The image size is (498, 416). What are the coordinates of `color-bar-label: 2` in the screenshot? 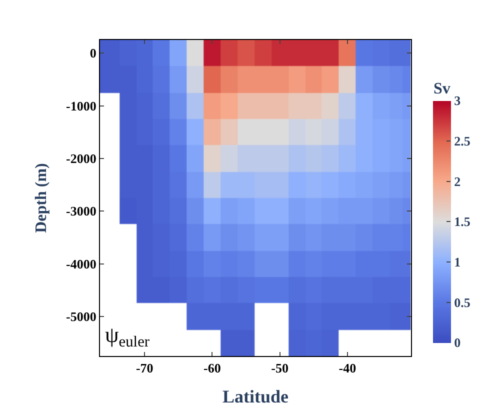 It's located at (457, 181).